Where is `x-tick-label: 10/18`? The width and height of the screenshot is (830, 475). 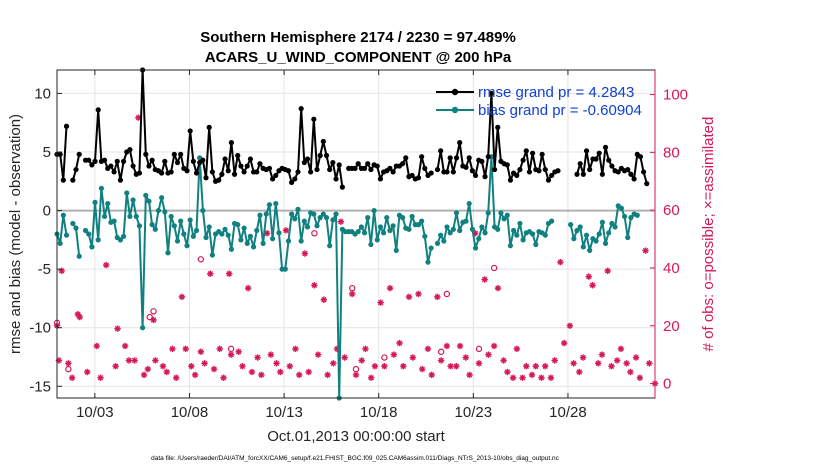
x-tick-label: 10/18 is located at coordinates (379, 412).